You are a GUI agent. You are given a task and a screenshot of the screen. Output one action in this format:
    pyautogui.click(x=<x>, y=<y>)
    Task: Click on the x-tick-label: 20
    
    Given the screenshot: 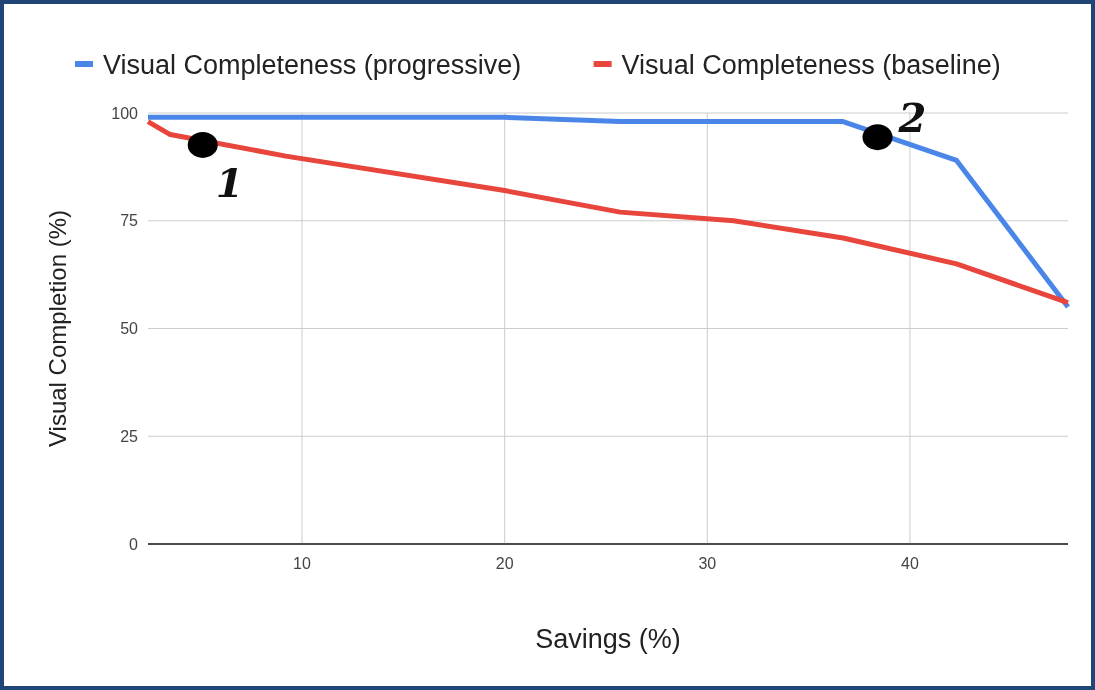 What is the action you would take?
    pyautogui.click(x=504, y=563)
    